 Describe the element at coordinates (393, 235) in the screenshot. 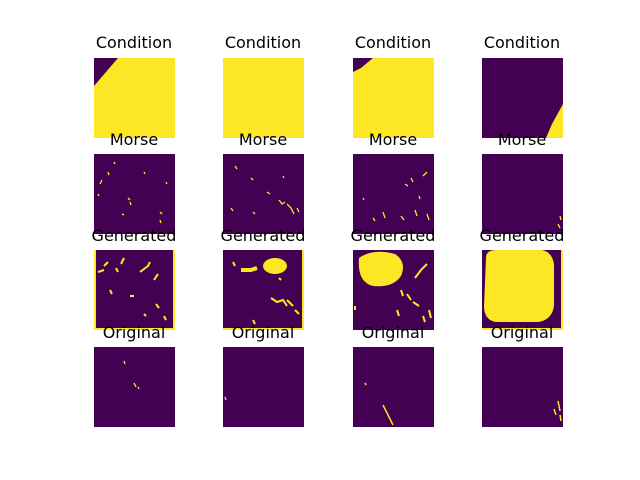

I see `panel-title-generated-3: Generated` at that location.